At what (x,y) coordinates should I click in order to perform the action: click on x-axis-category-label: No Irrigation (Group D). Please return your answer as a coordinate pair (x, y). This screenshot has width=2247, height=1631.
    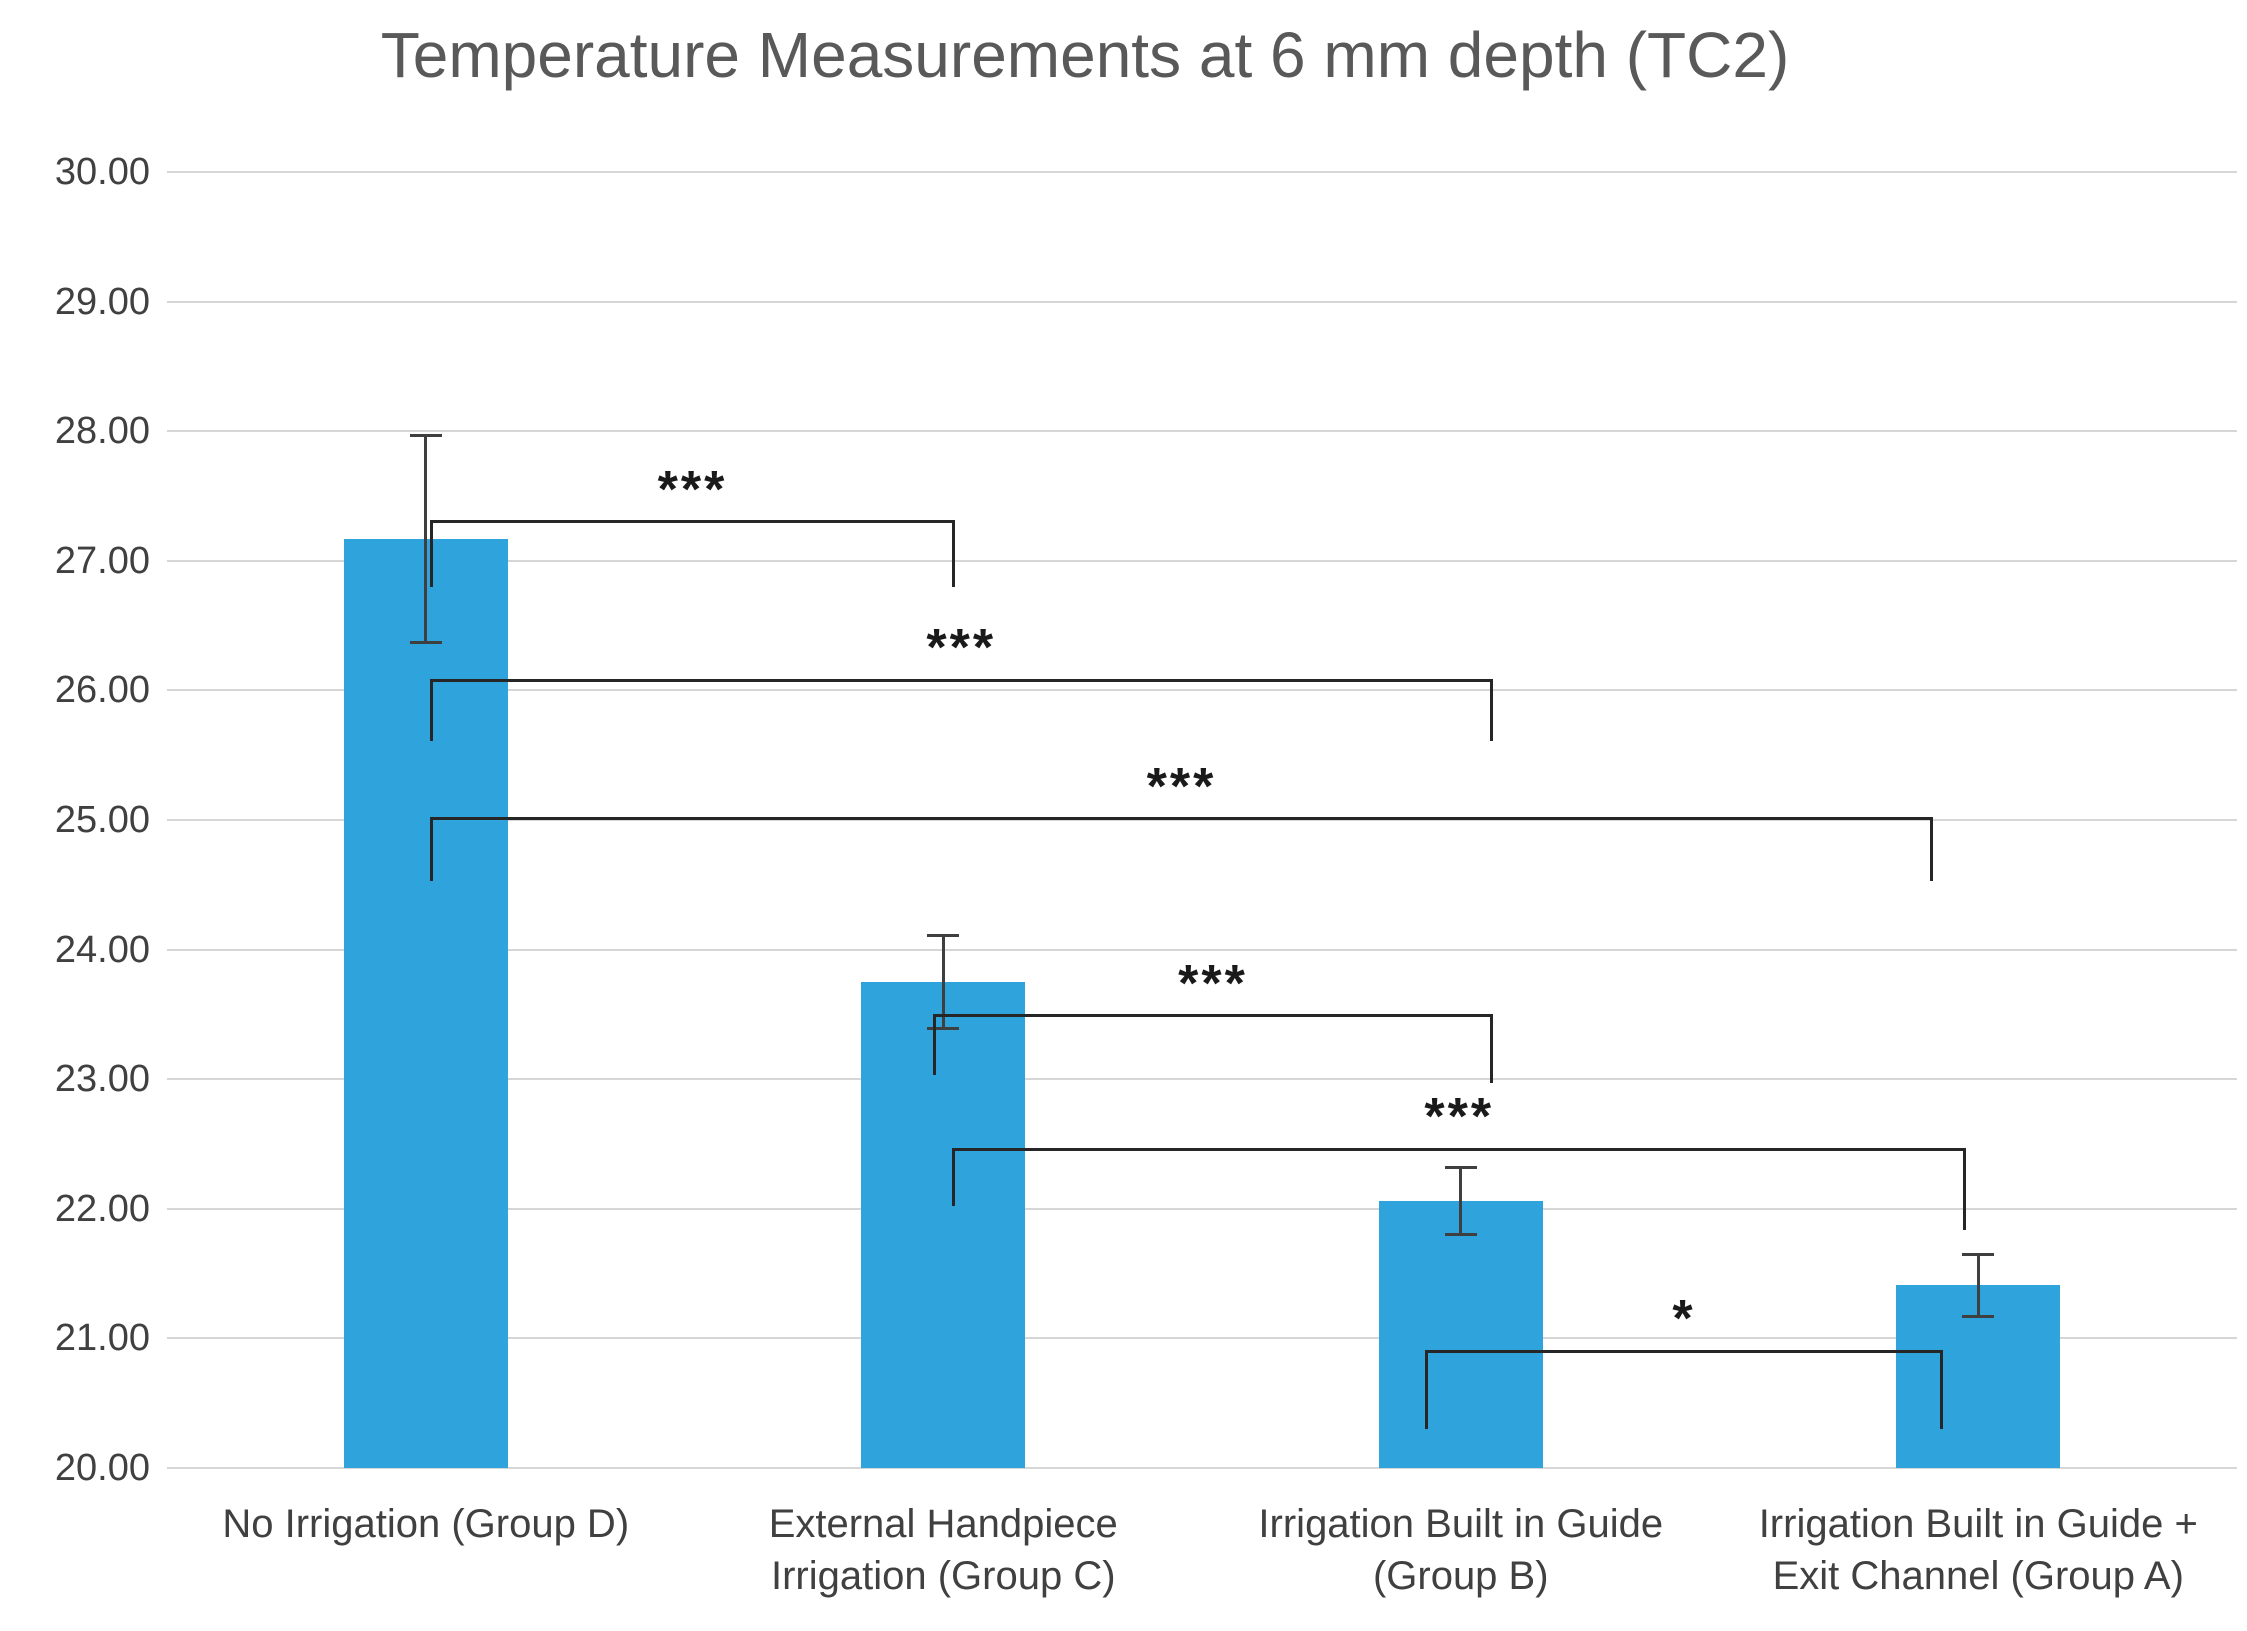
    Looking at the image, I should click on (426, 1524).